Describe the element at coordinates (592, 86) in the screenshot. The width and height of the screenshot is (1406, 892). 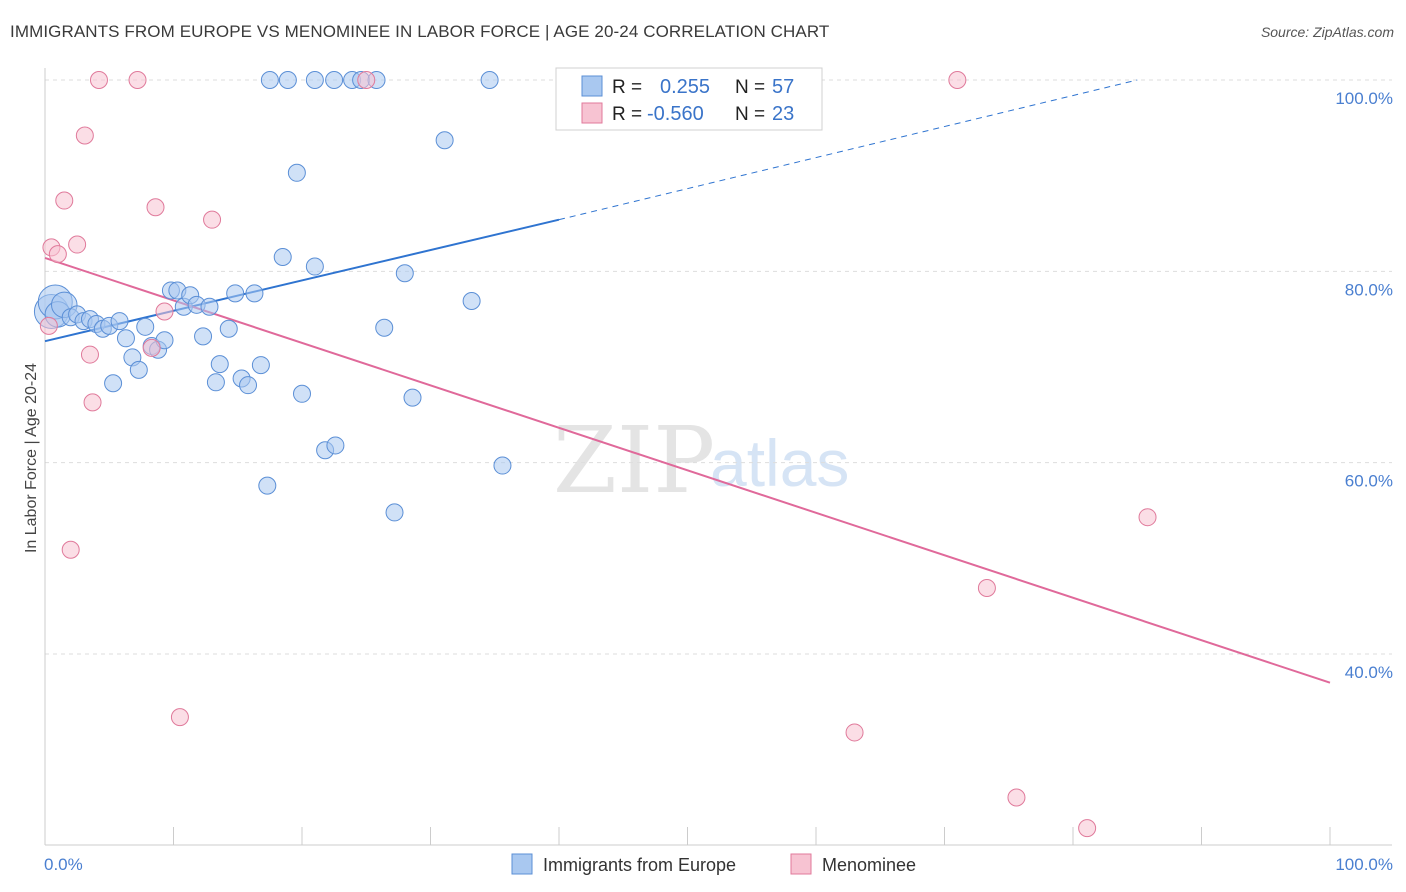
I see `legend-swatch-blue` at that location.